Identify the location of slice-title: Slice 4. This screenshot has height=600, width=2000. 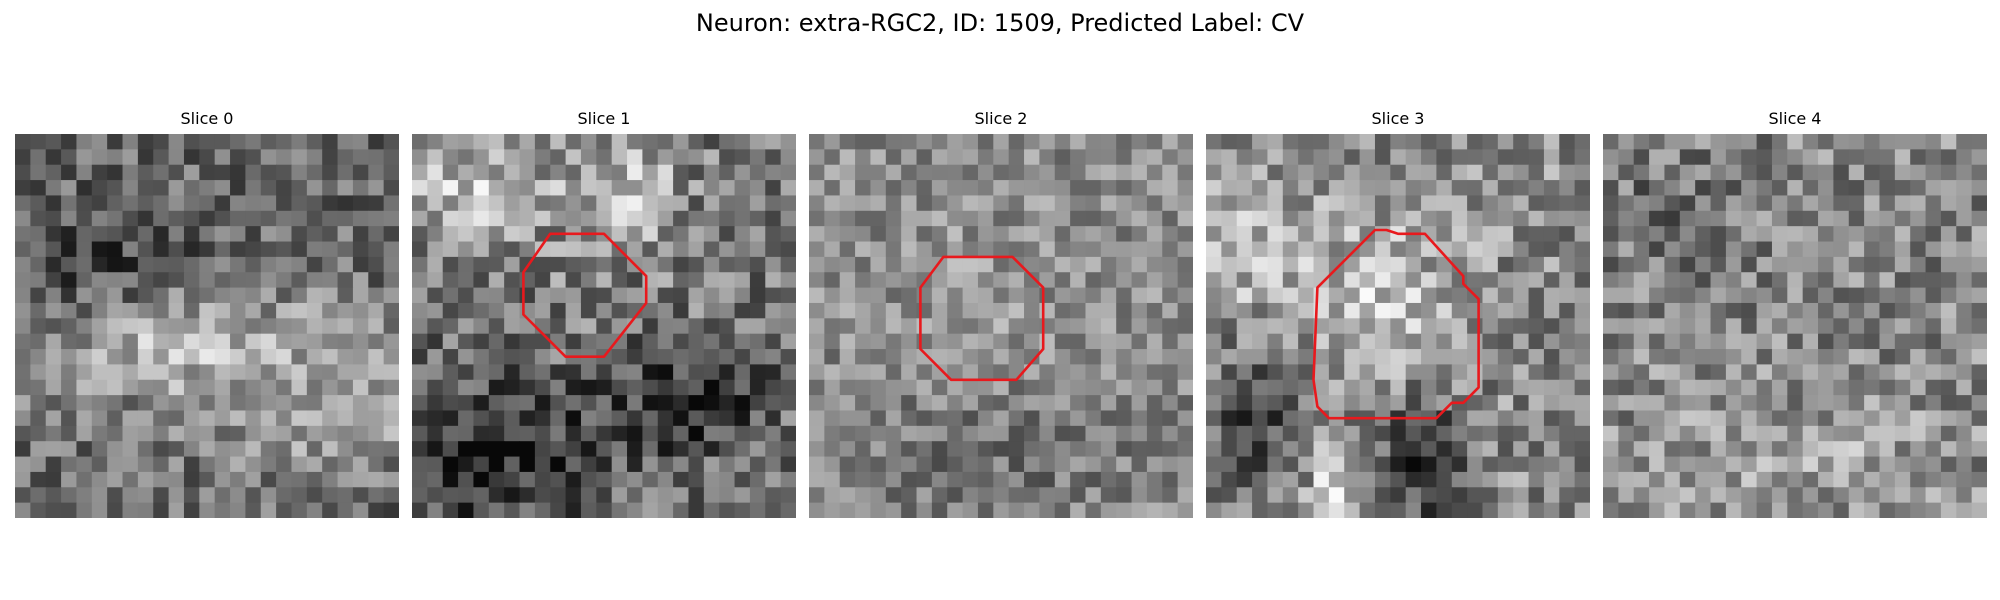
(1795, 118).